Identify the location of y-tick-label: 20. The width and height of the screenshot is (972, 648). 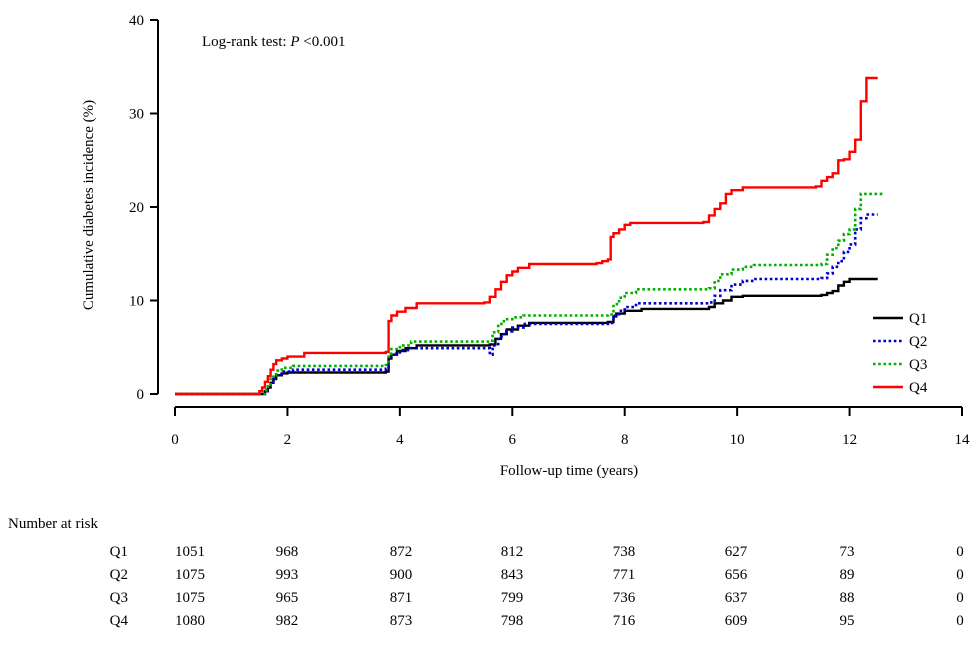
(136, 208).